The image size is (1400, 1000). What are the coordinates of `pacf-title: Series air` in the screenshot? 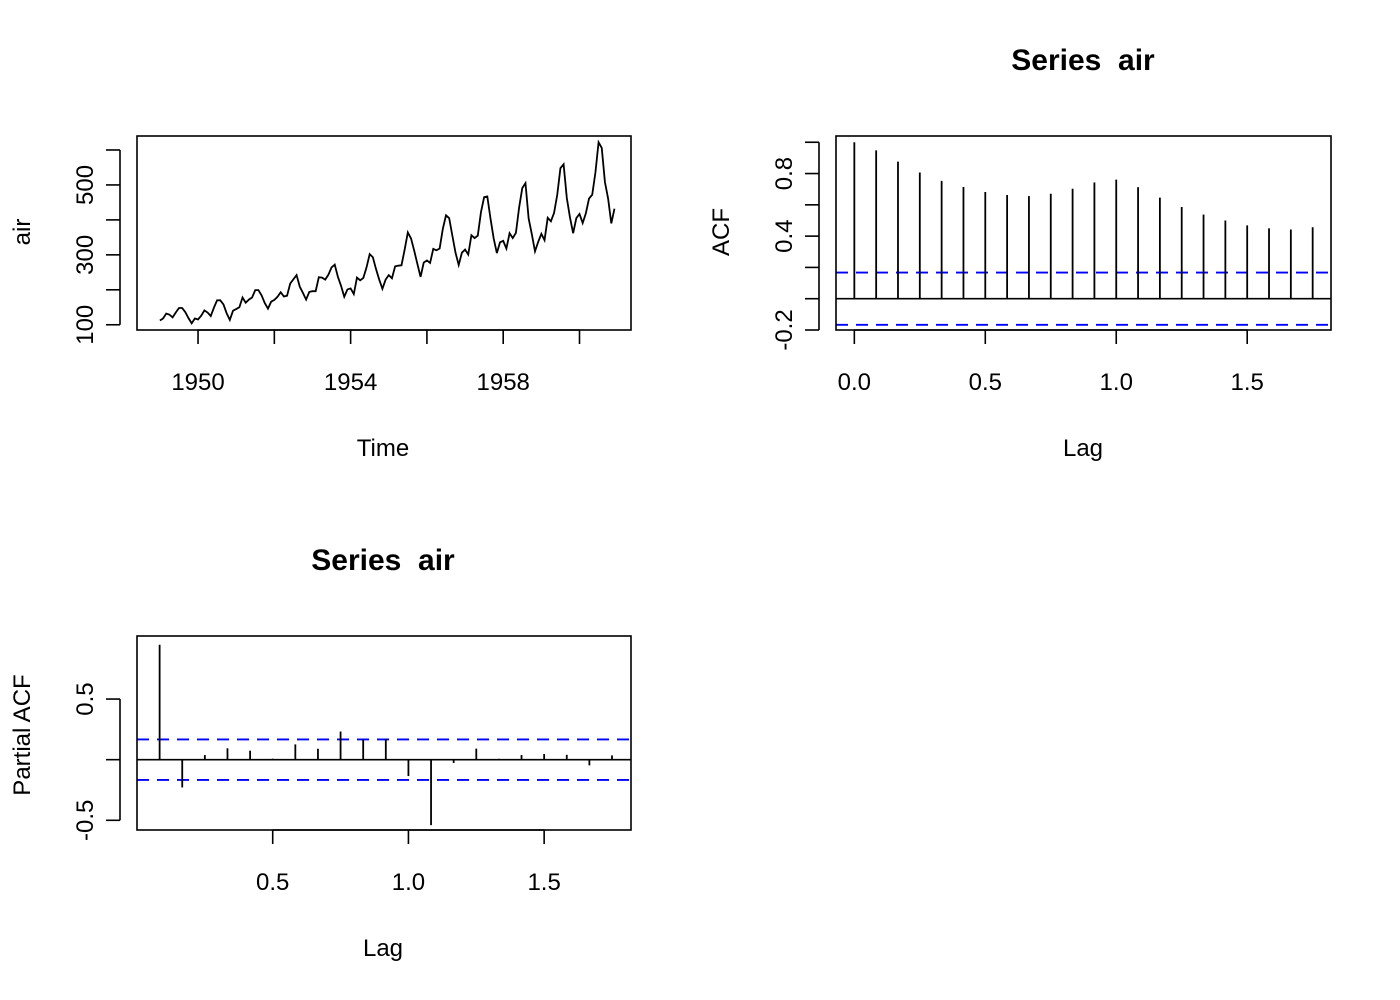 It's located at (383, 560).